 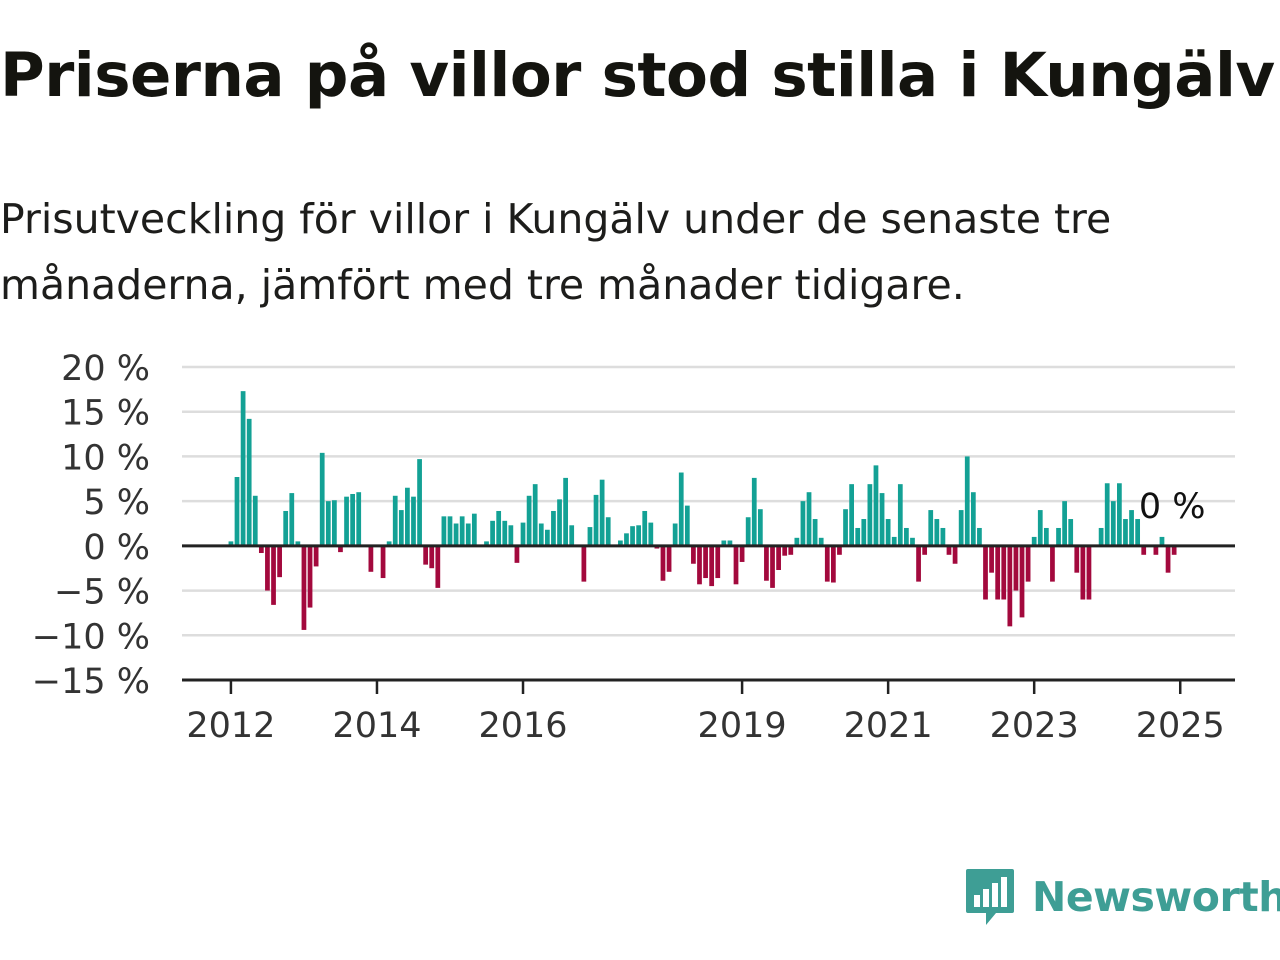 I want to click on x-tick-label: 2023, so click(x=1034, y=726).